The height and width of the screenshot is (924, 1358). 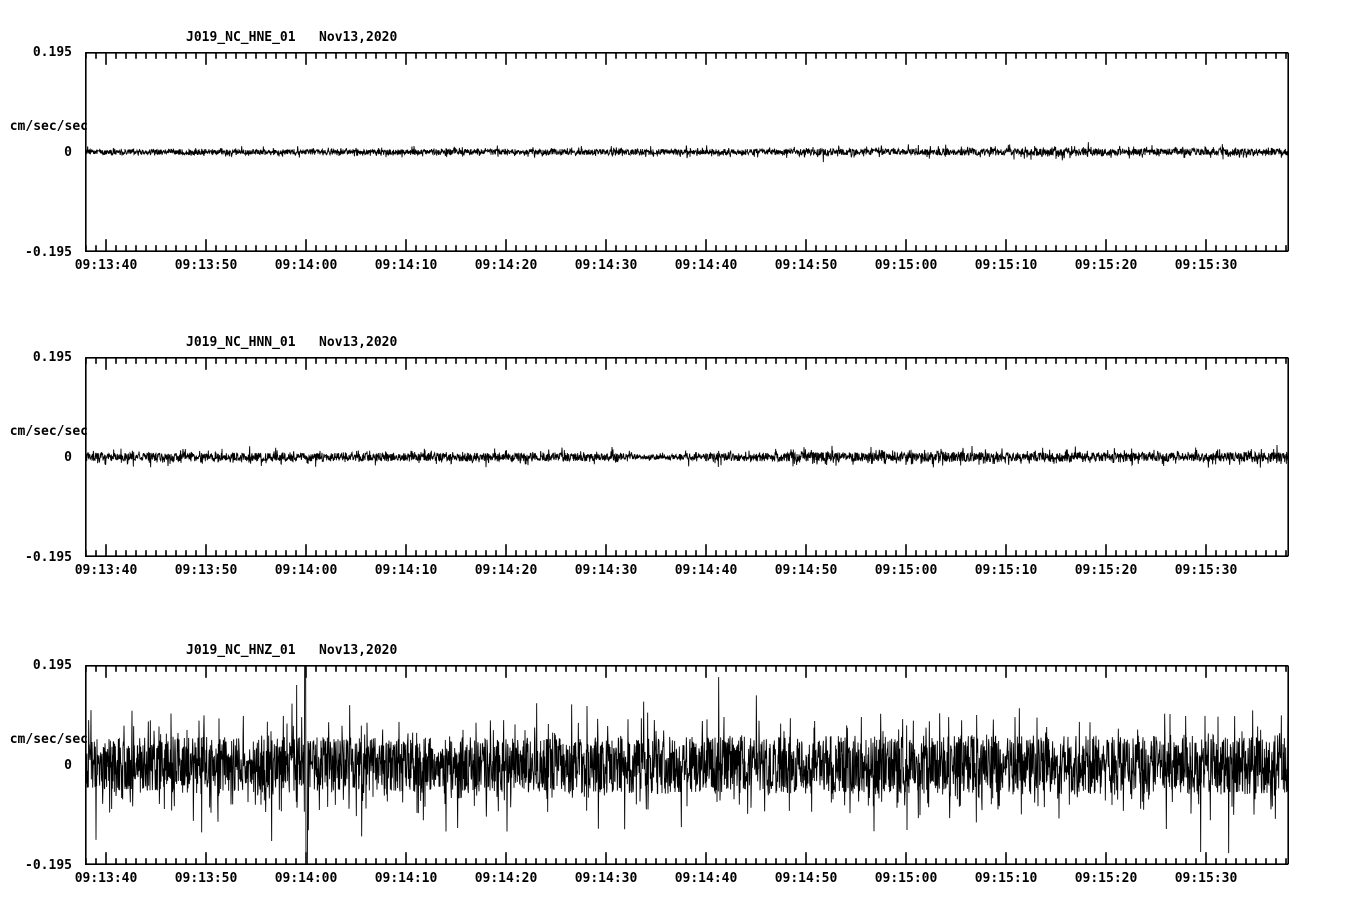 What do you see at coordinates (68, 457) in the screenshot?
I see `y-axis-zero-label-hnn: 0` at bounding box center [68, 457].